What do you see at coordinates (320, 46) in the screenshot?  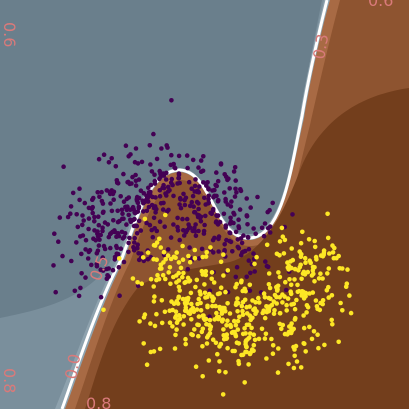 I see `contour-label: 0.3` at bounding box center [320, 46].